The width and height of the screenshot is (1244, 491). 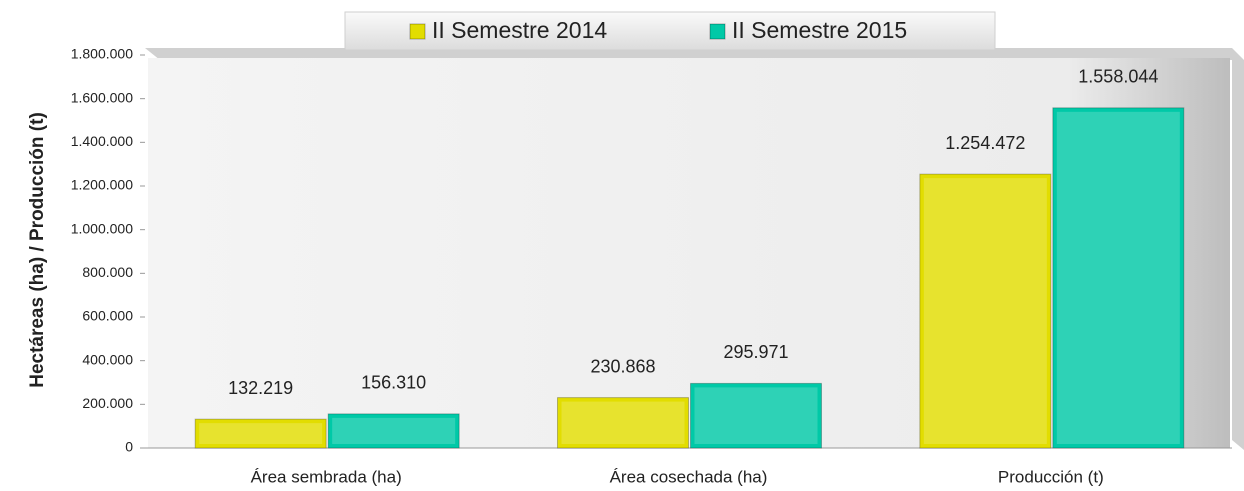 I want to click on value-label: 156.310, so click(x=393, y=383).